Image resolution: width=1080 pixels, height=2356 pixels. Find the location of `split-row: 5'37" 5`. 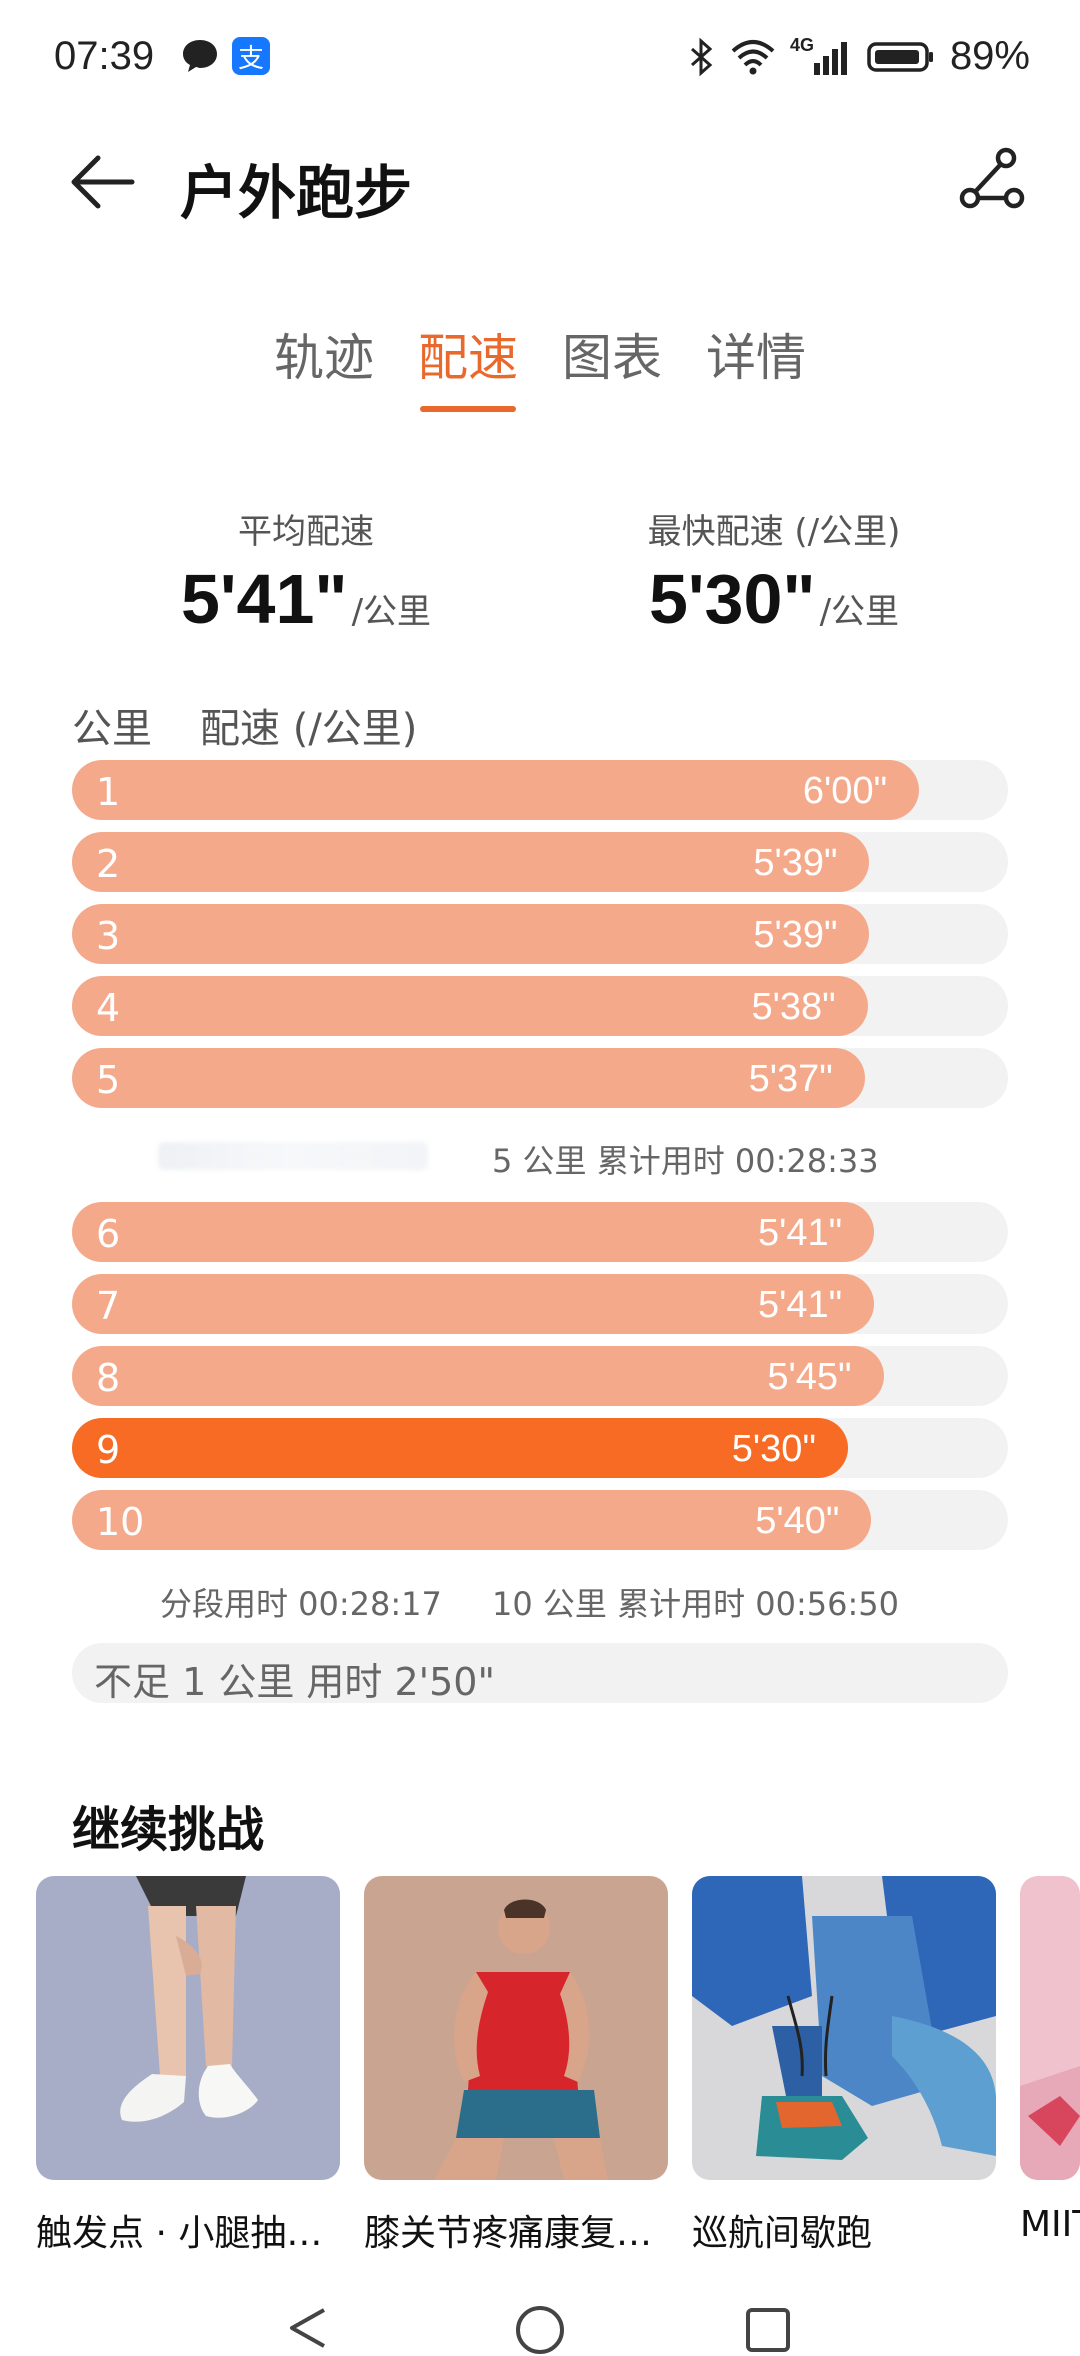

split-row: 5'37" 5 is located at coordinates (540, 1078).